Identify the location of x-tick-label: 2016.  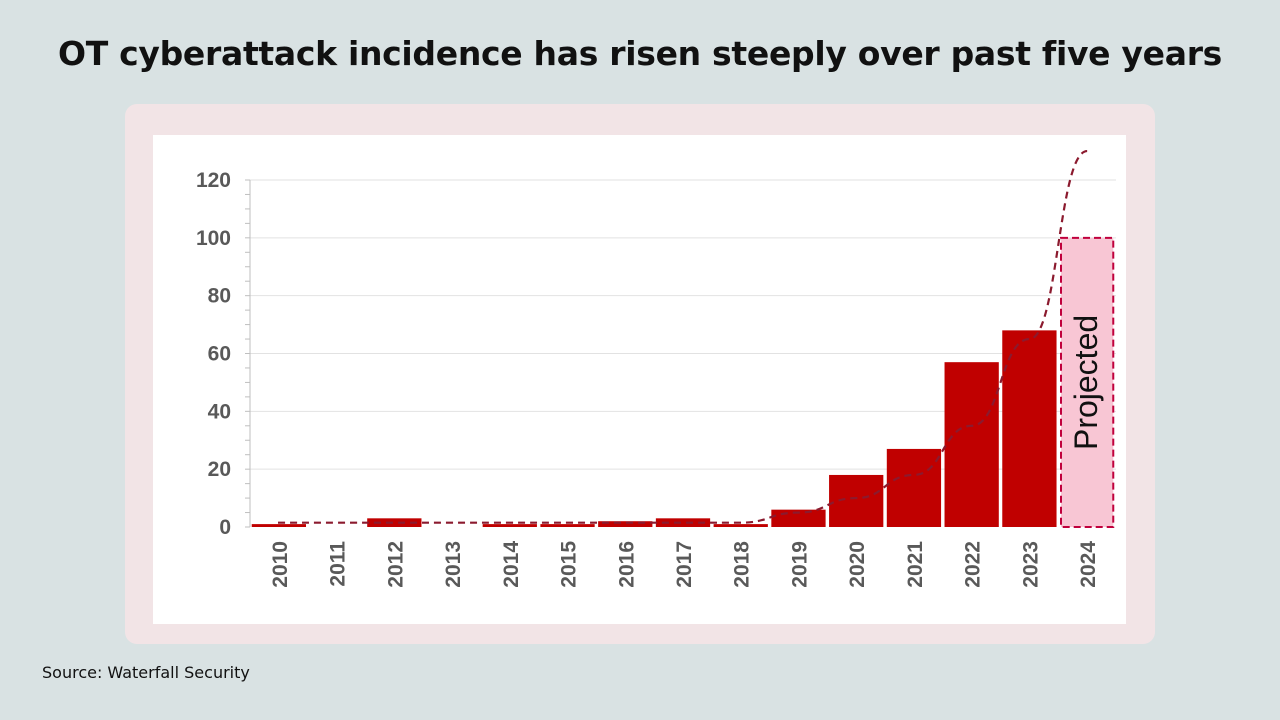
(626, 564).